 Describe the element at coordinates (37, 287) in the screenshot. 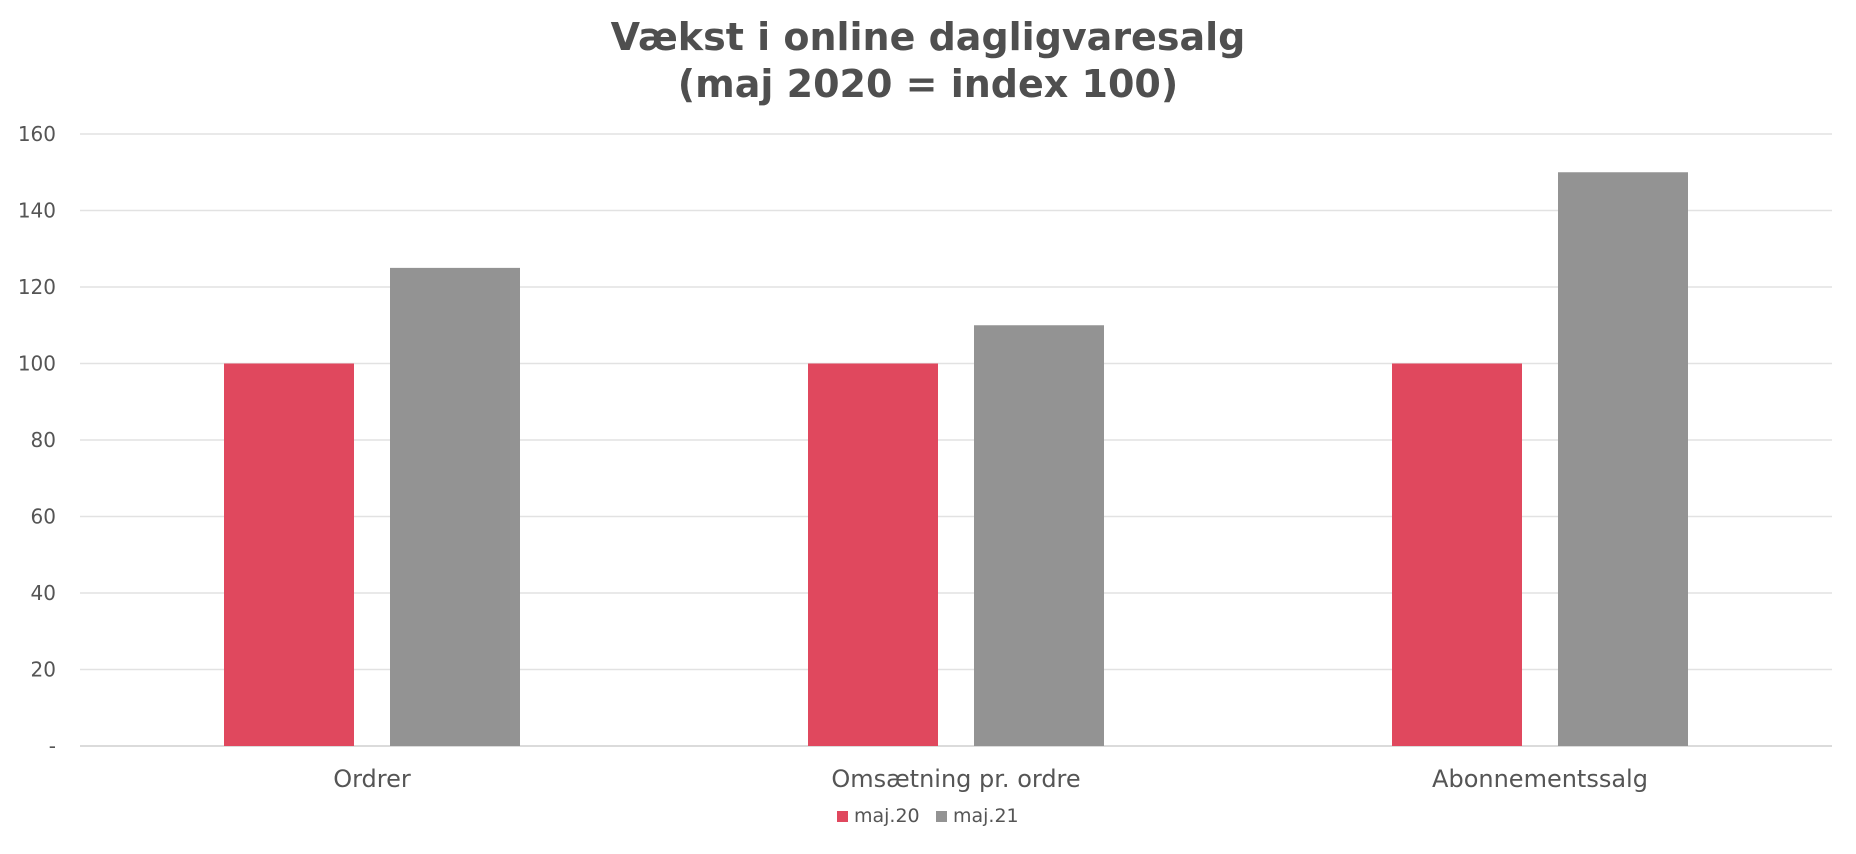

I see `y-tick-label: 120` at that location.